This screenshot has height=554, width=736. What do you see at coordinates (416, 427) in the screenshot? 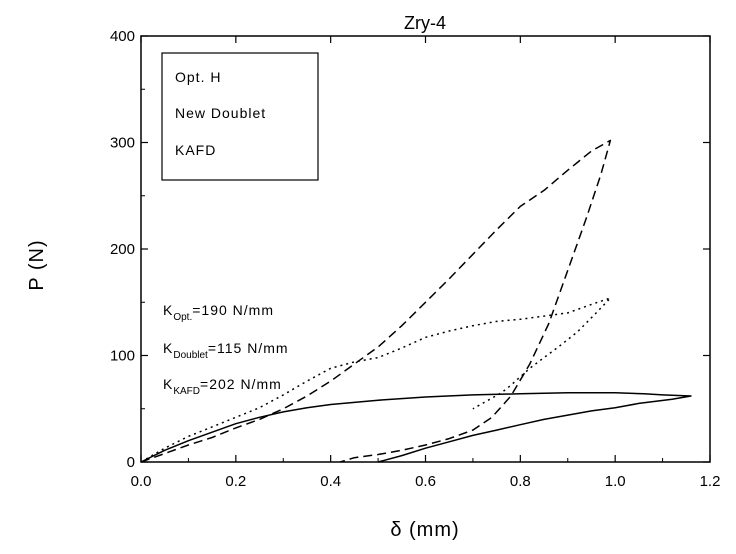
I see `series-solid-line` at bounding box center [416, 427].